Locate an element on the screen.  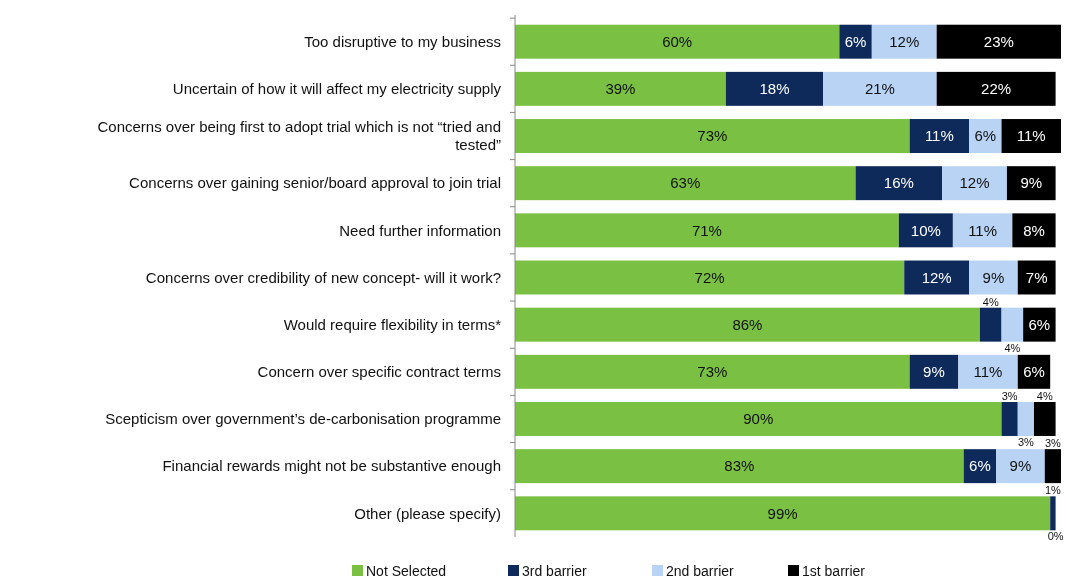
data-label: 39% is located at coordinates (620, 89).